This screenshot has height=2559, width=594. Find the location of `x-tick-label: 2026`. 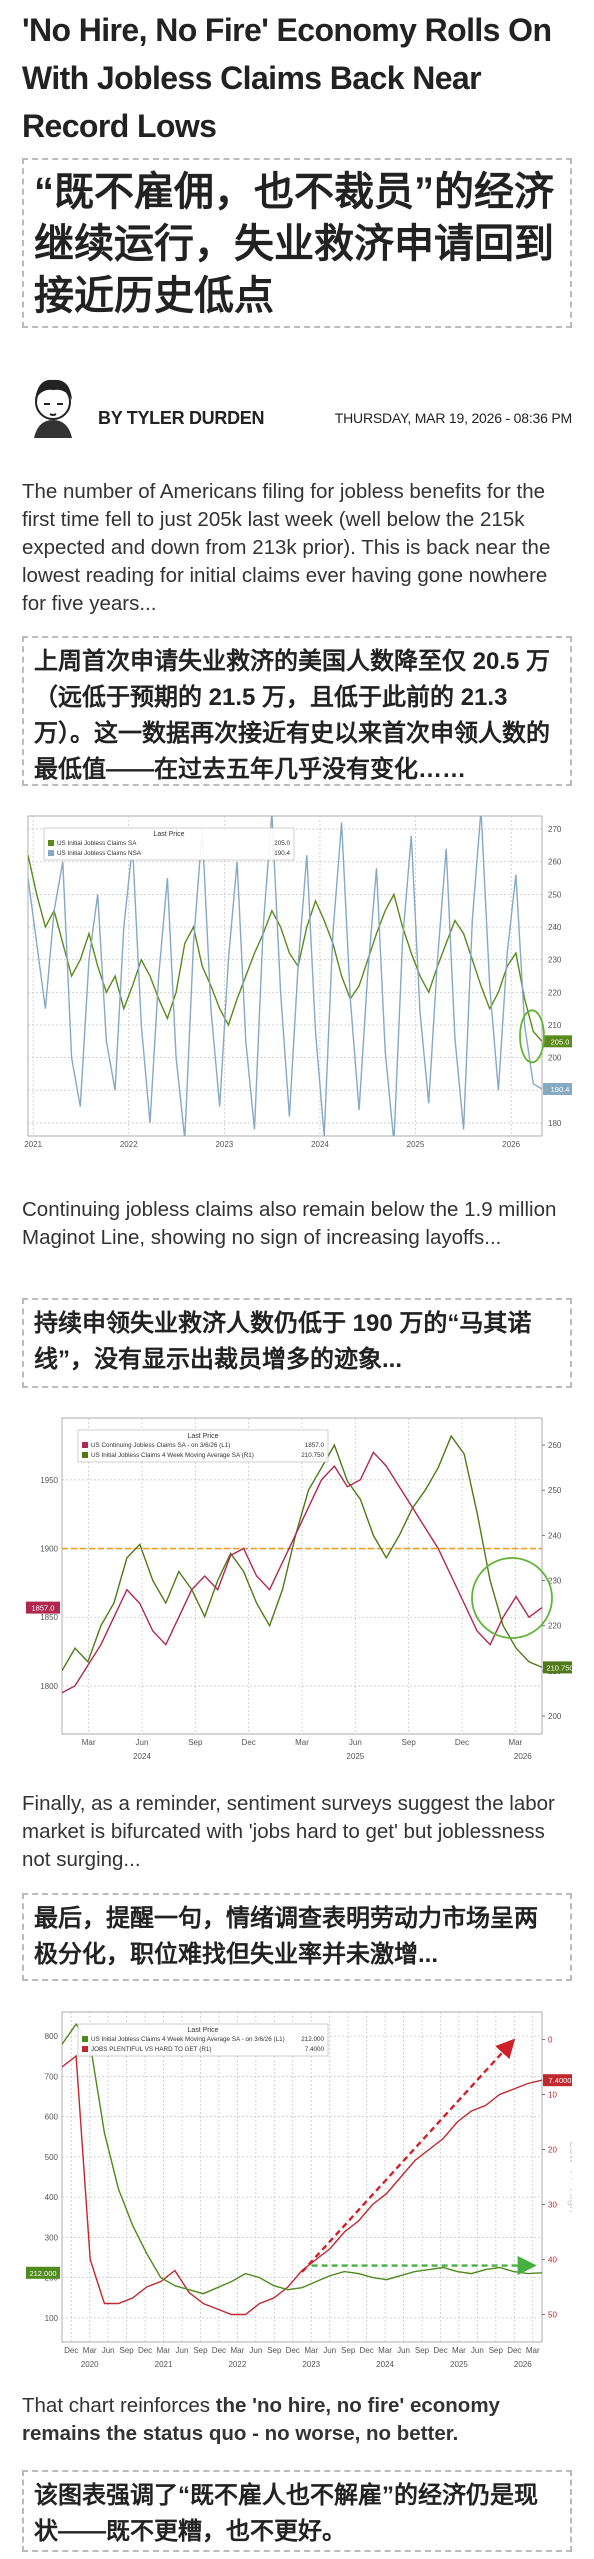

x-tick-label: 2026 is located at coordinates (511, 1144).